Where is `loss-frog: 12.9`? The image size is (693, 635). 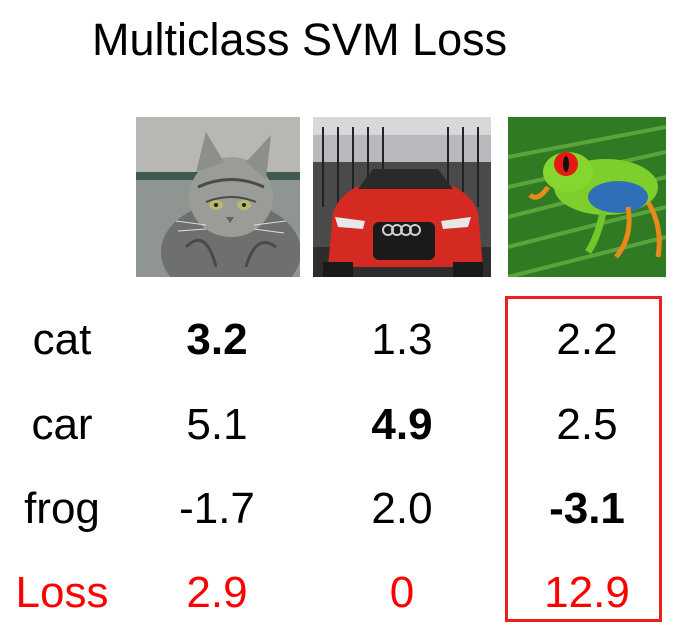
loss-frog: 12.9 is located at coordinates (587, 592).